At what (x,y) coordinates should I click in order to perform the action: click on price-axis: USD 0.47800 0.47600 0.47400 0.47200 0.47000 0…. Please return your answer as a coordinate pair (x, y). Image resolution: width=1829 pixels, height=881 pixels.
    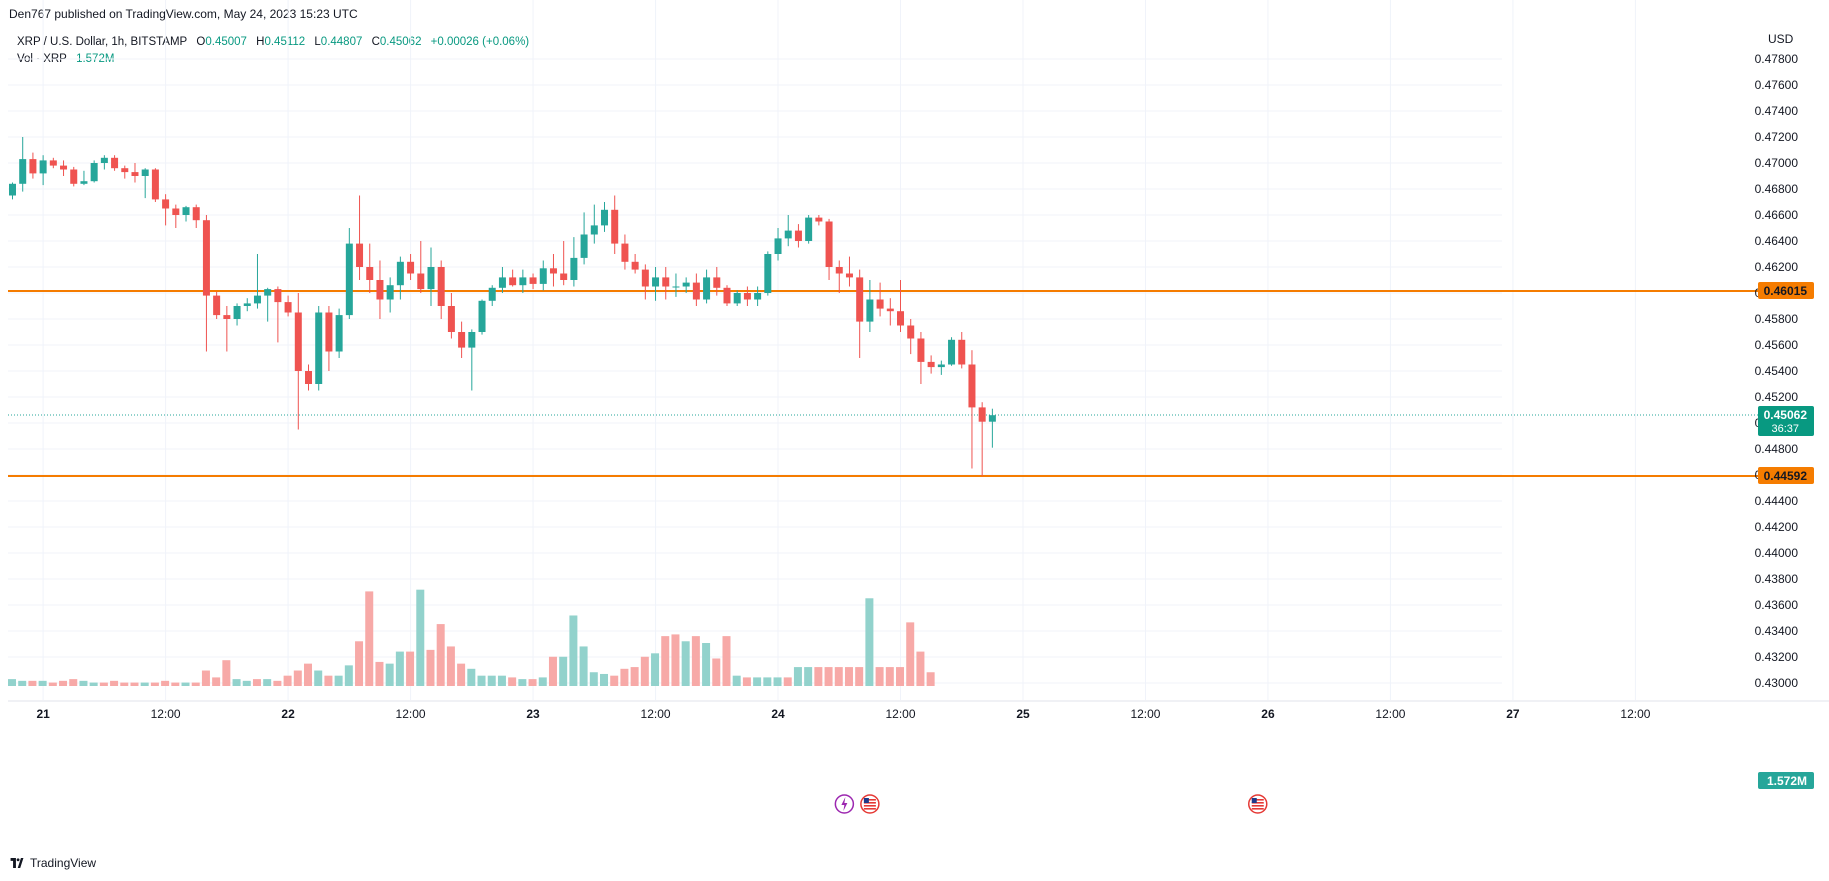
    Looking at the image, I should click on (1777, 361).